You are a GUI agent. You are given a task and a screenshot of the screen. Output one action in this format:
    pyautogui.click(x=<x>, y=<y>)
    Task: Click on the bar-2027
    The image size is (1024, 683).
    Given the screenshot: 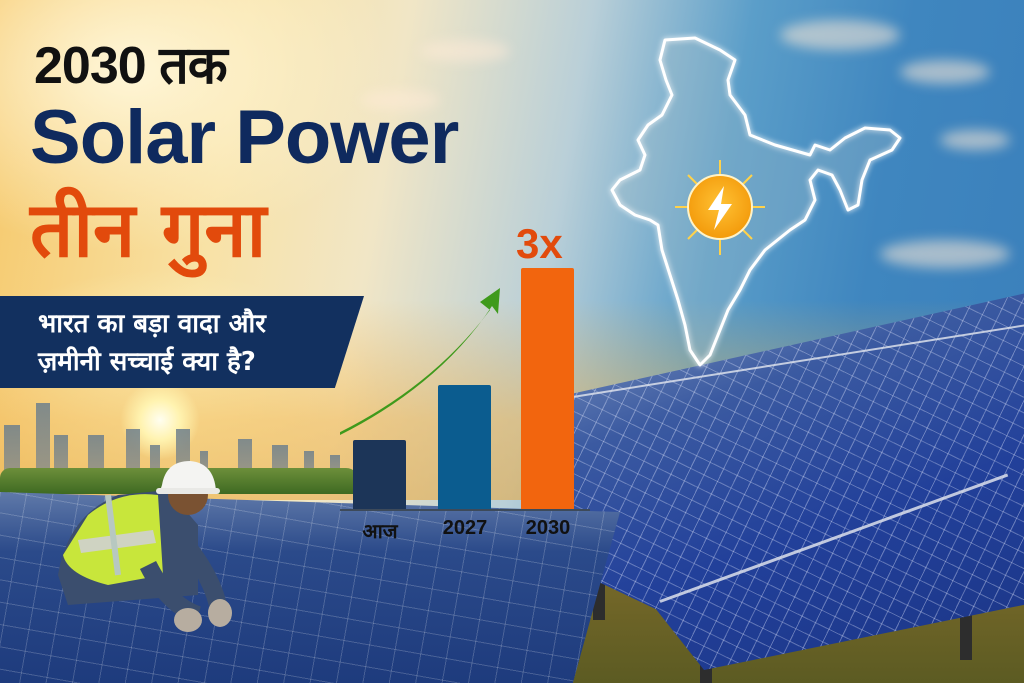 What is the action you would take?
    pyautogui.click(x=464, y=447)
    